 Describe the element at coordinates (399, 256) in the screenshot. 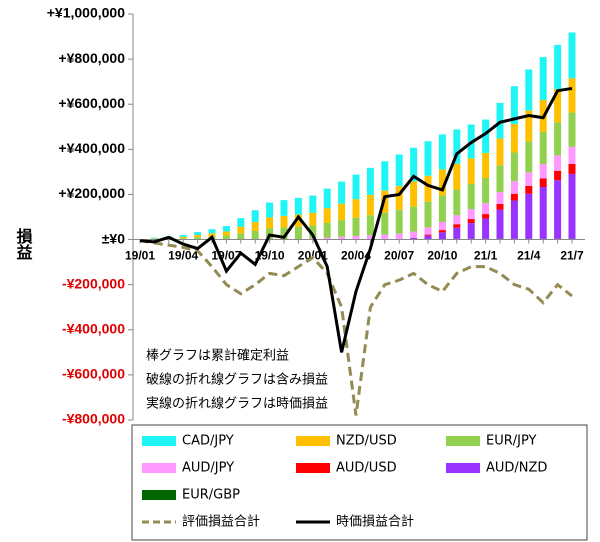

I see `x-tick-label: 20/07` at that location.